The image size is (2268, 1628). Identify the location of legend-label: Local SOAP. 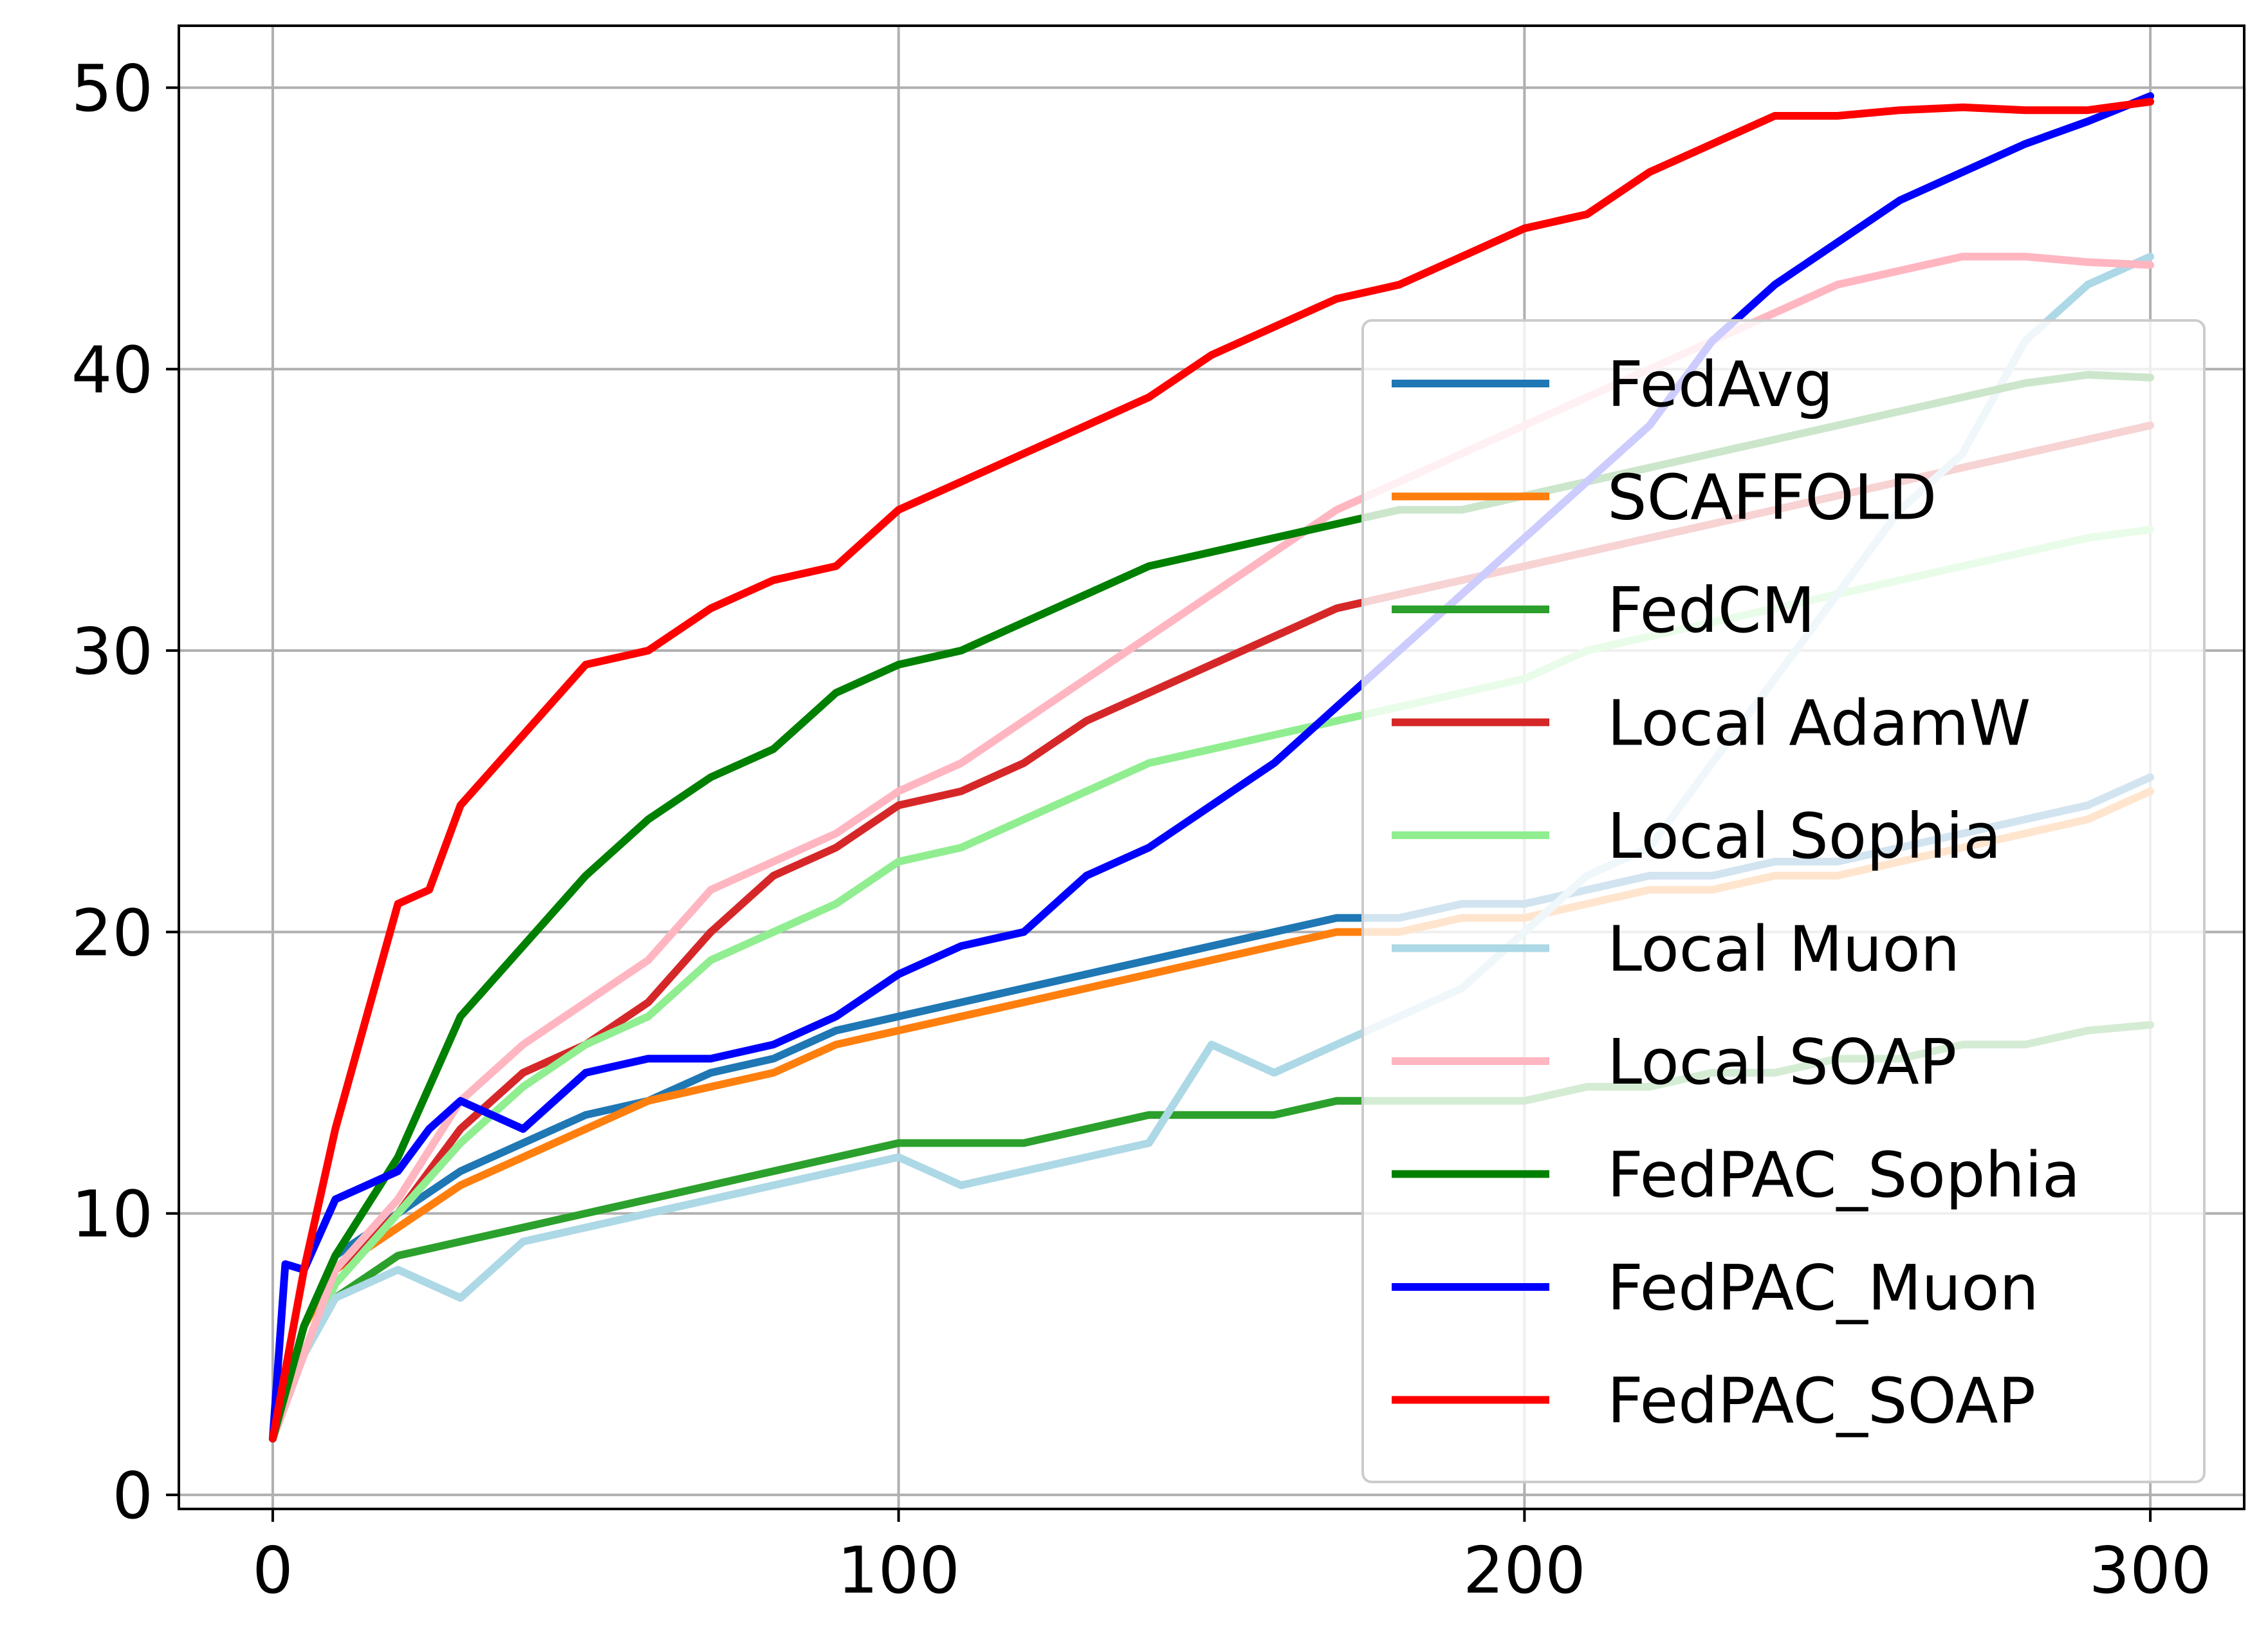
(1782, 1062).